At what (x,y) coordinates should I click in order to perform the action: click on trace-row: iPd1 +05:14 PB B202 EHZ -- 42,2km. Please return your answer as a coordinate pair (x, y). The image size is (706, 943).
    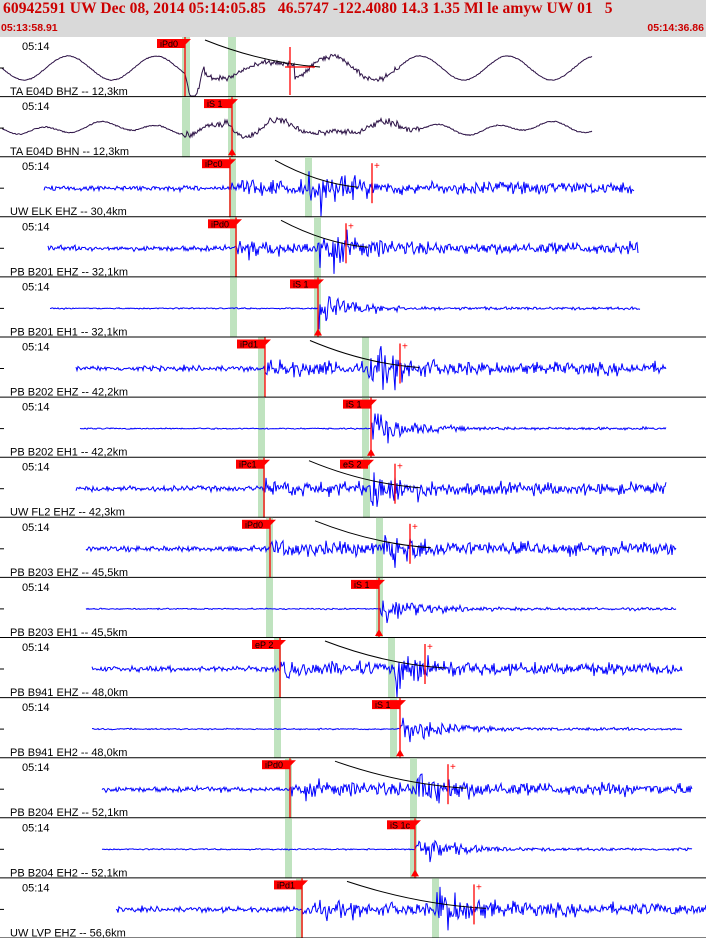
    Looking at the image, I should click on (353, 368).